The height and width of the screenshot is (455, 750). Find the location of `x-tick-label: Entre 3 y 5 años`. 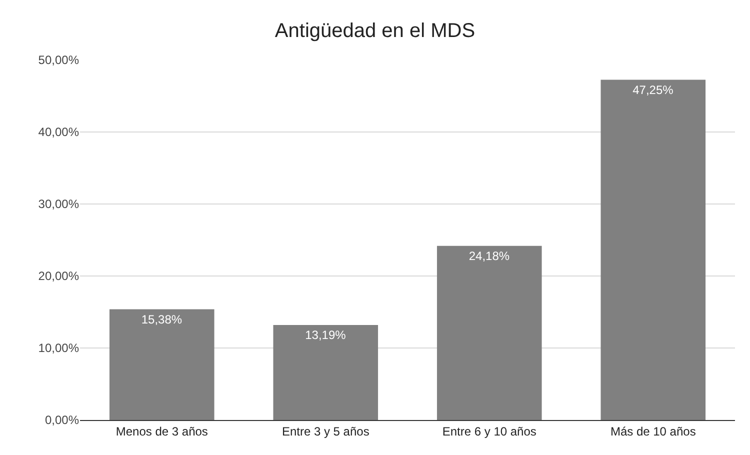

x-tick-label: Entre 3 y 5 años is located at coordinates (326, 431).